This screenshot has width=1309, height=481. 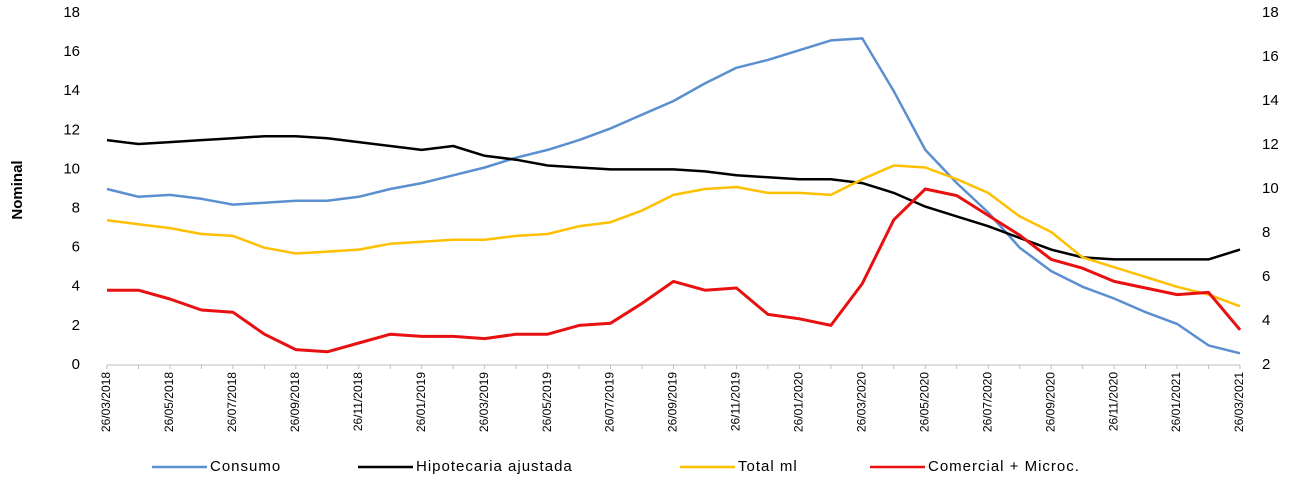 What do you see at coordinates (1266, 276) in the screenshot?
I see `y2-tick-label: 6` at bounding box center [1266, 276].